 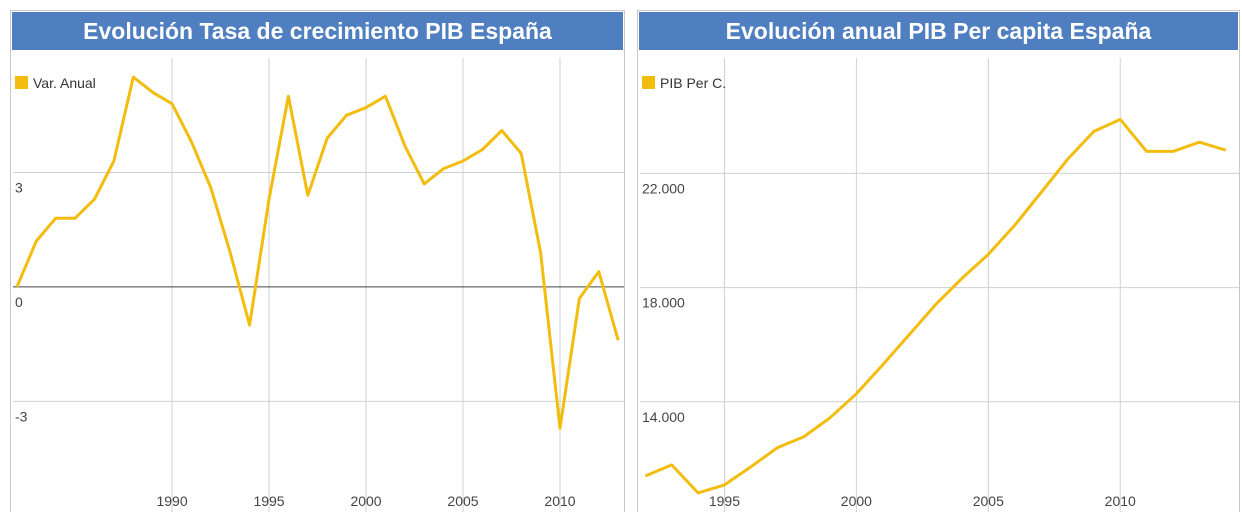 I want to click on chart-title: Evolución anual PIB Per capita España, so click(x=939, y=31).